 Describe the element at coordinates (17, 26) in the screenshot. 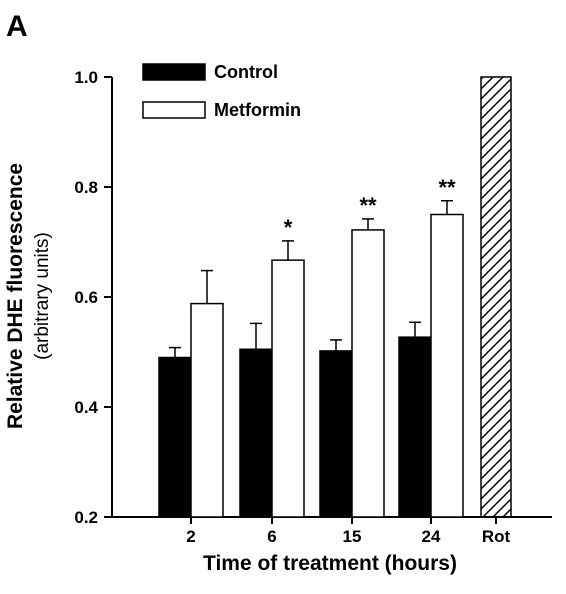

I see `panel-label: A` at that location.